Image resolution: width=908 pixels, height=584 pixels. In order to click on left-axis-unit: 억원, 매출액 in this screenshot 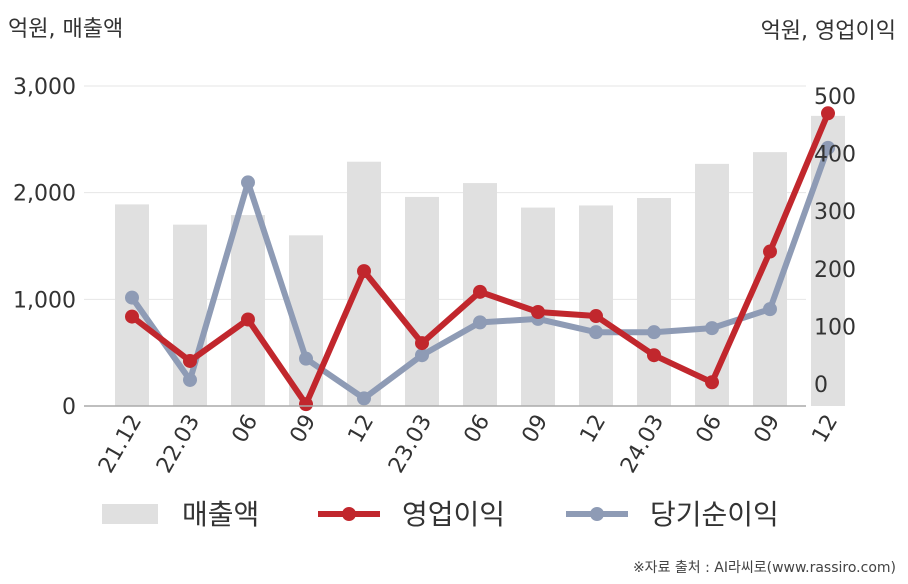, I will do `click(65, 29)`.